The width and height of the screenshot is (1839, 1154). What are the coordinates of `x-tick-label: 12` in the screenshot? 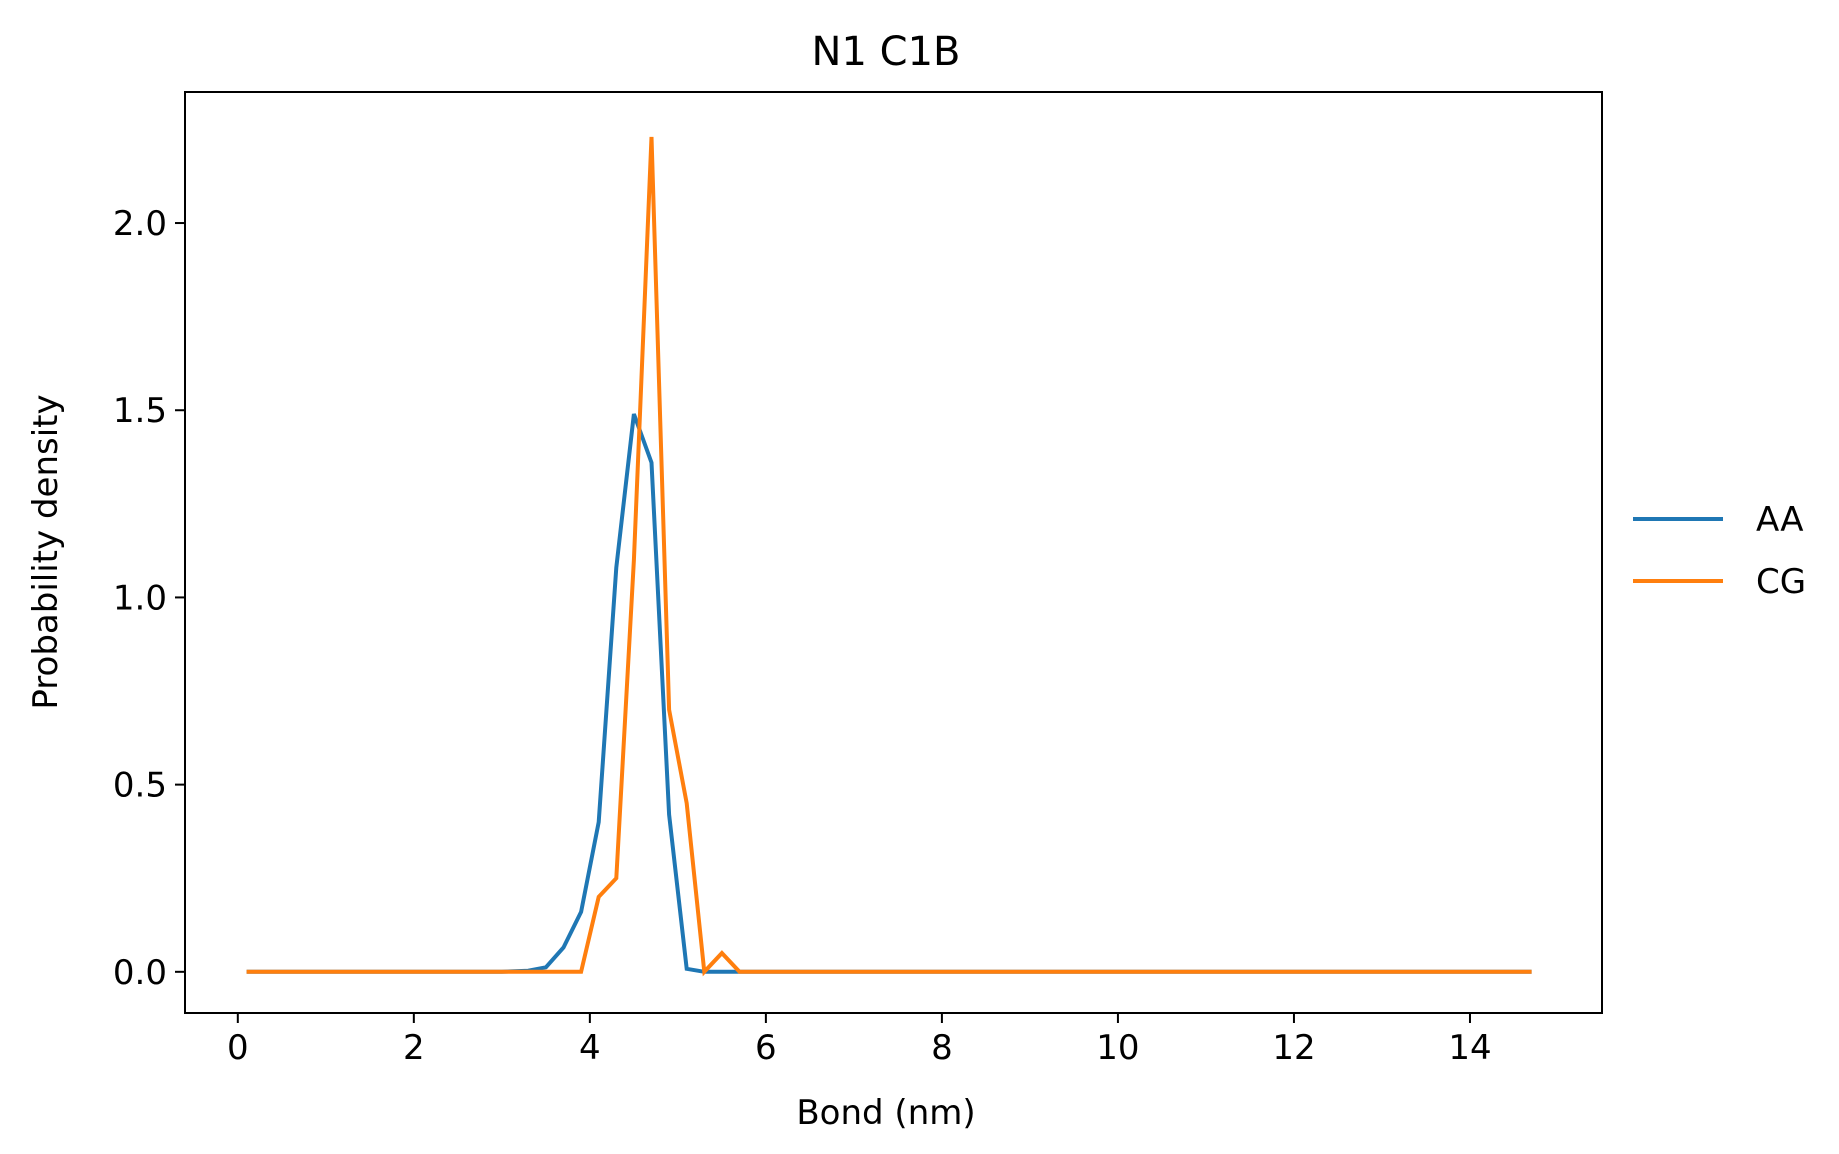 It's located at (1293, 1048).